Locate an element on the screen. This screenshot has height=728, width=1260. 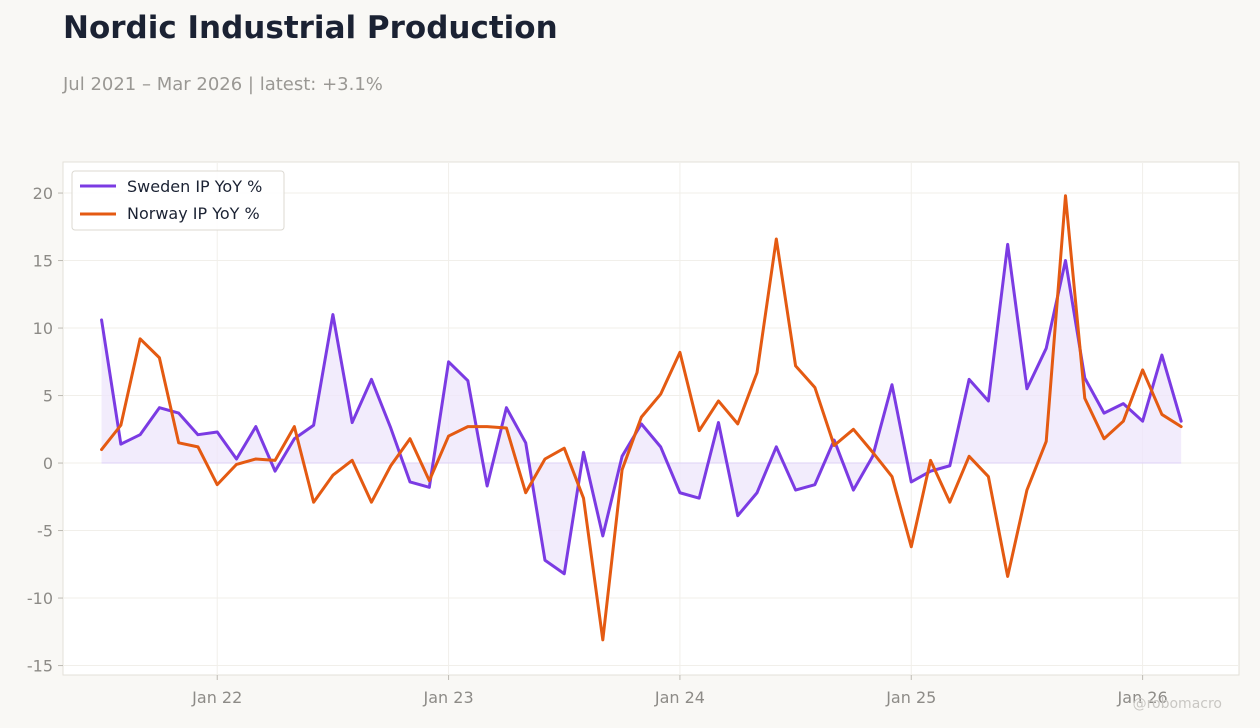
x-tick-label: Jan 23 is located at coordinates (448, 697).